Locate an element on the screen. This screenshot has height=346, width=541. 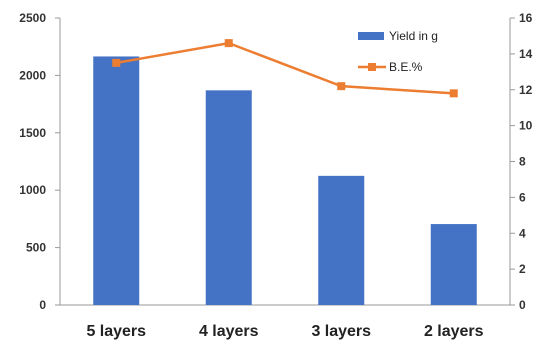
legend-label-line: B.E.% is located at coordinates (406, 67).